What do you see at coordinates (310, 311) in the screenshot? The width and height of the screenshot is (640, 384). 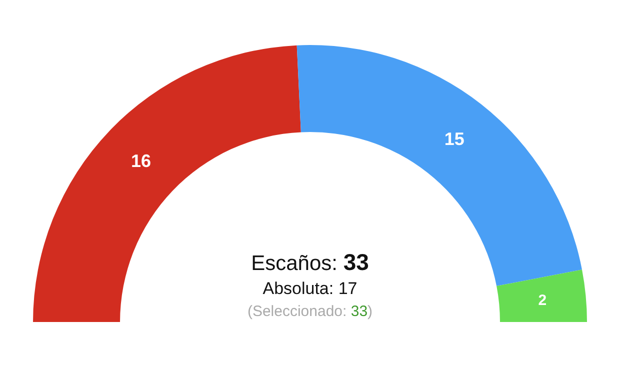 I see `text: (Seleccionado: 33)` at bounding box center [310, 311].